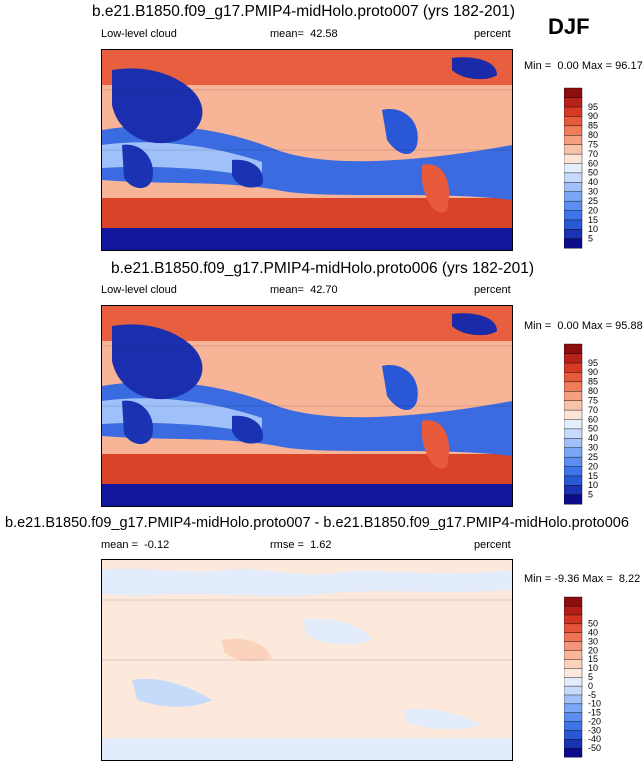  Describe the element at coordinates (593, 144) in the screenshot. I see `colorbar1-tick-label: 75` at that location.